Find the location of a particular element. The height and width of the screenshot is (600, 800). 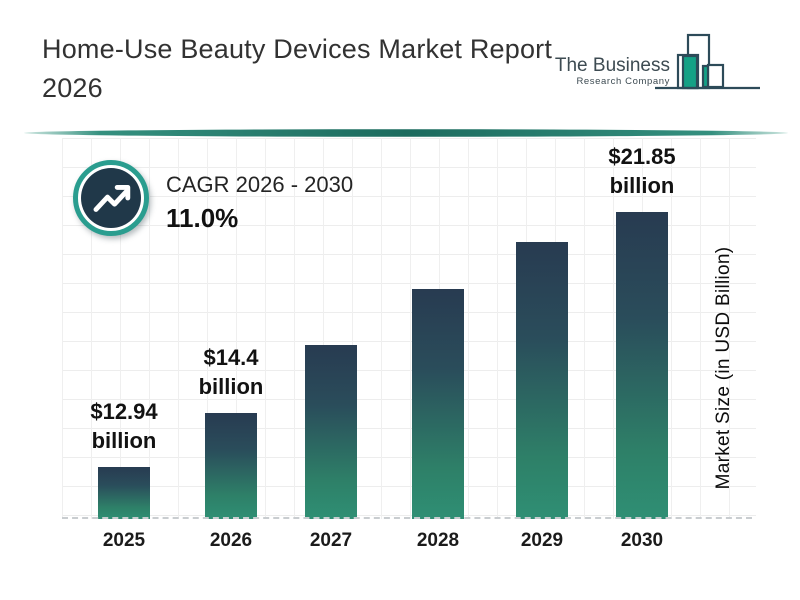

x-axis-tick-2026: 2026 is located at coordinates (231, 540).